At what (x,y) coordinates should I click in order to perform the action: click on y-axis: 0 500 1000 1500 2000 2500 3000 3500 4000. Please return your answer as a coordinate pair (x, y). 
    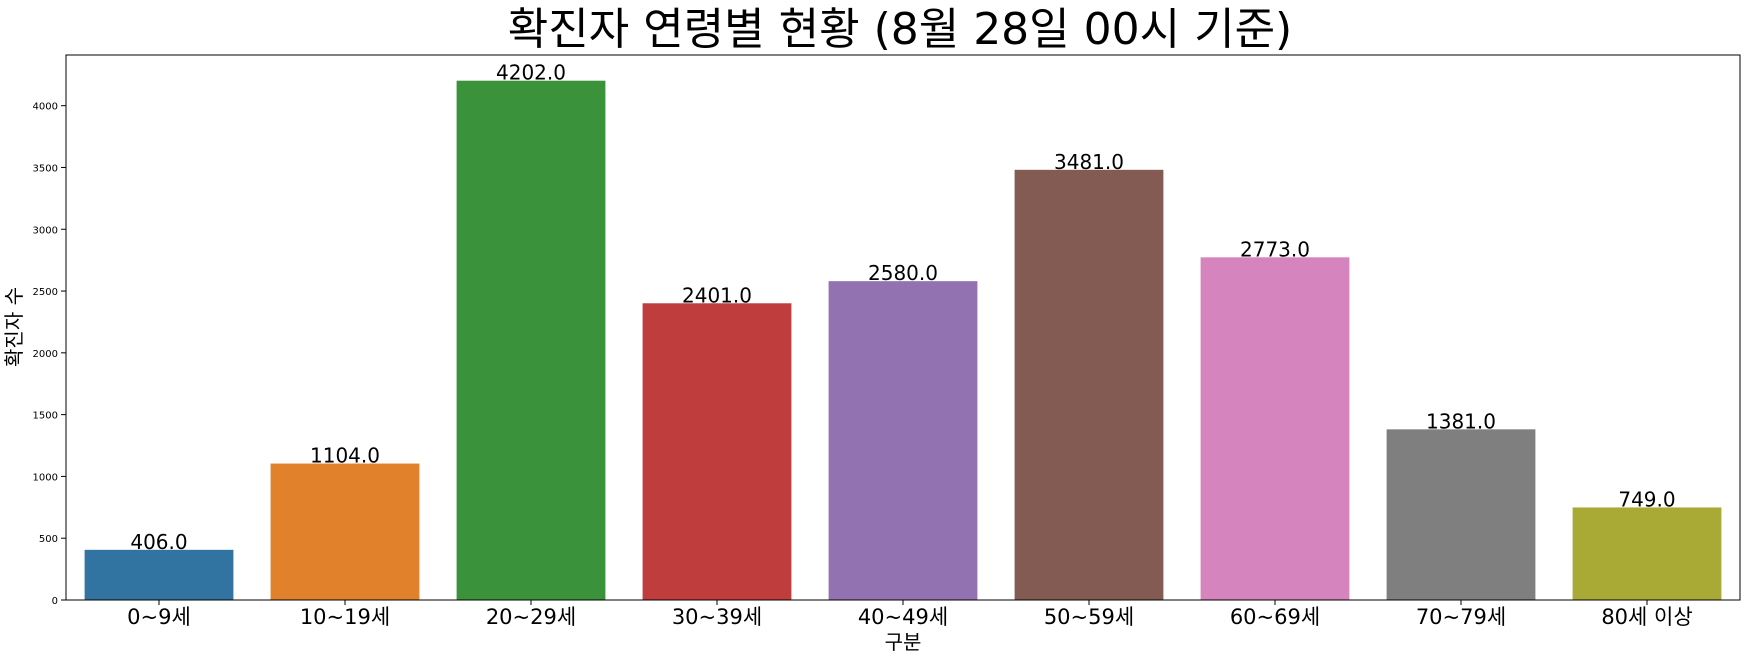
    Looking at the image, I should click on (49, 354).